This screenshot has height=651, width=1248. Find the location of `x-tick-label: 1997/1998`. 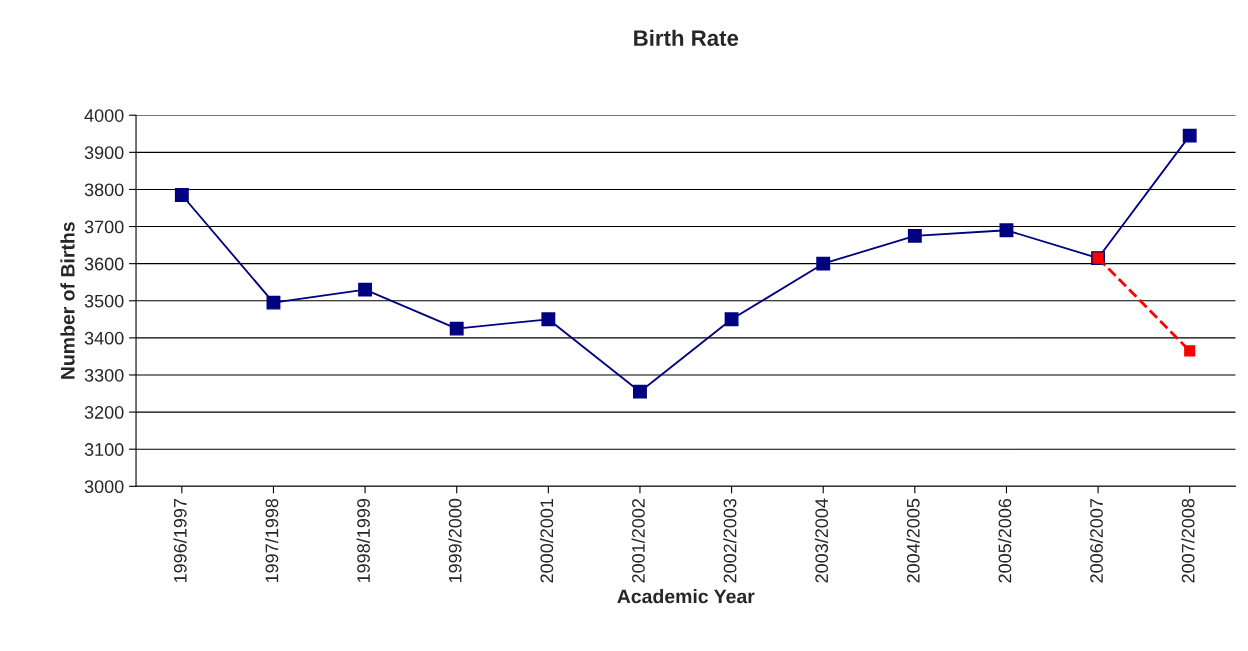

x-tick-label: 1997/1998 is located at coordinates (272, 540).